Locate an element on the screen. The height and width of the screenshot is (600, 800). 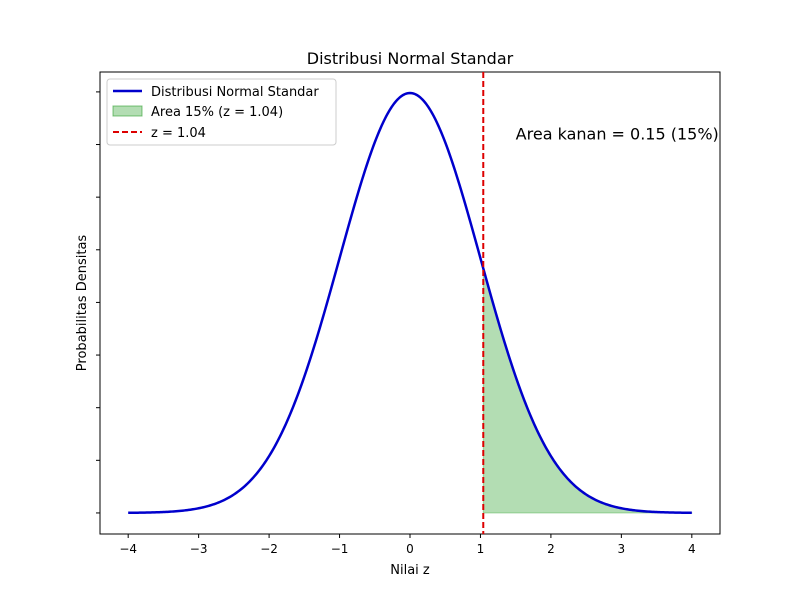
legend-area-swatch is located at coordinates (127, 111).